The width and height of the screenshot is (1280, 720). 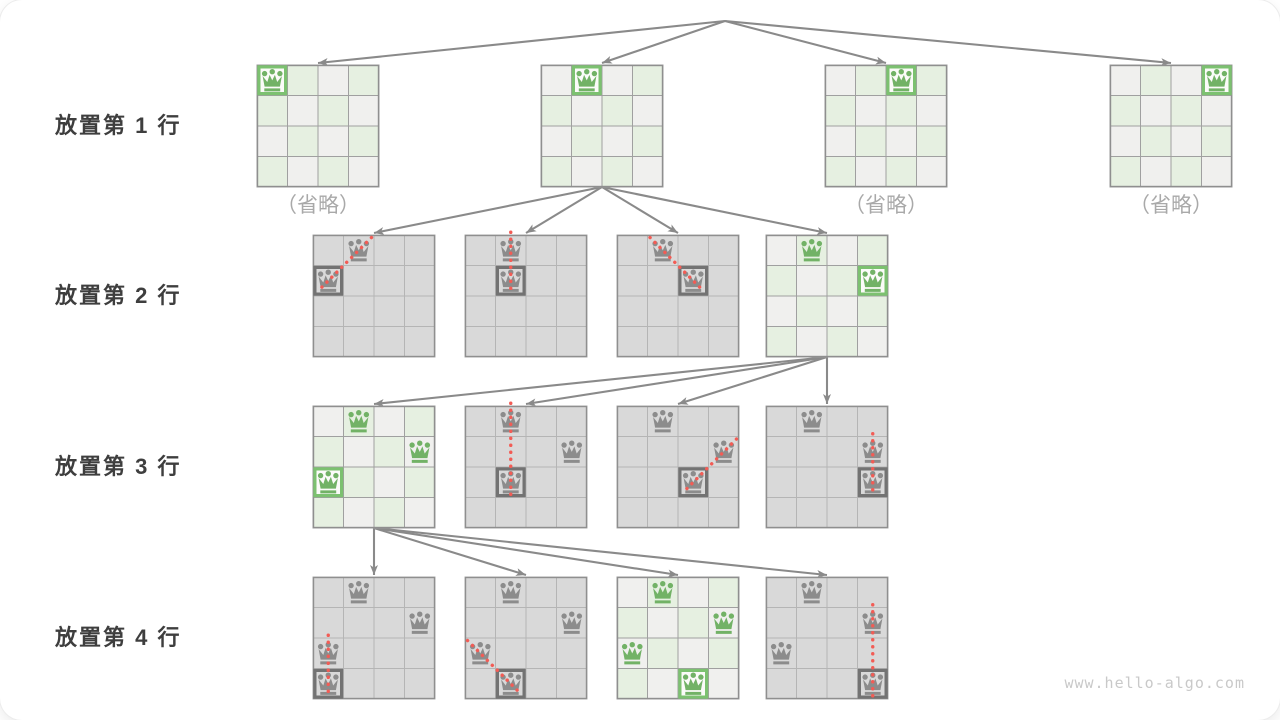 What do you see at coordinates (1154, 683) in the screenshot?
I see `watermark-url: www.hello-algo.com` at bounding box center [1154, 683].